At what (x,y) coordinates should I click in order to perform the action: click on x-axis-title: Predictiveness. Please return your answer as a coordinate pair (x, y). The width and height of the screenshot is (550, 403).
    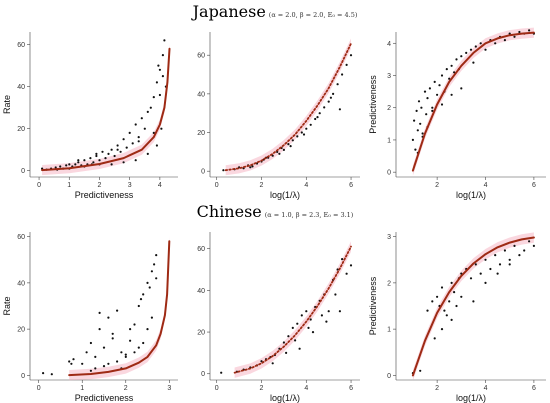
    Looking at the image, I should click on (104, 195).